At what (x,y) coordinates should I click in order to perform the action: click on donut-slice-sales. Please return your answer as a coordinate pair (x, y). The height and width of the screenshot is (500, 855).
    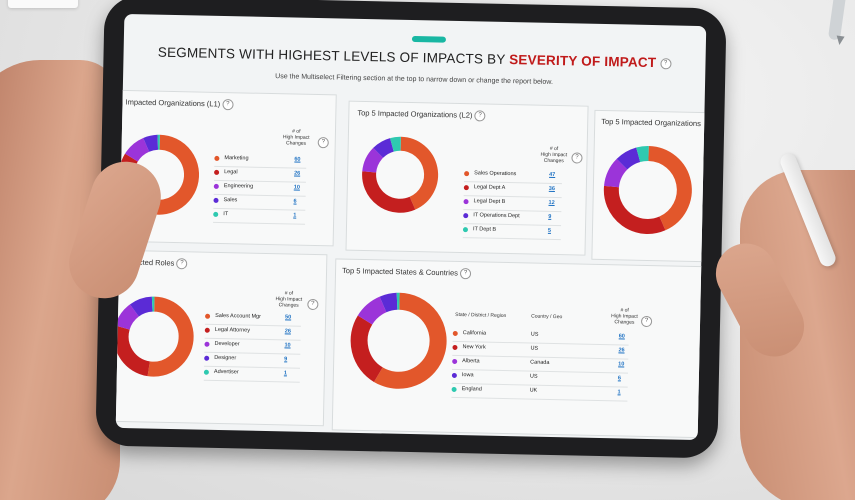
    Looking at the image, I should click on (151, 143).